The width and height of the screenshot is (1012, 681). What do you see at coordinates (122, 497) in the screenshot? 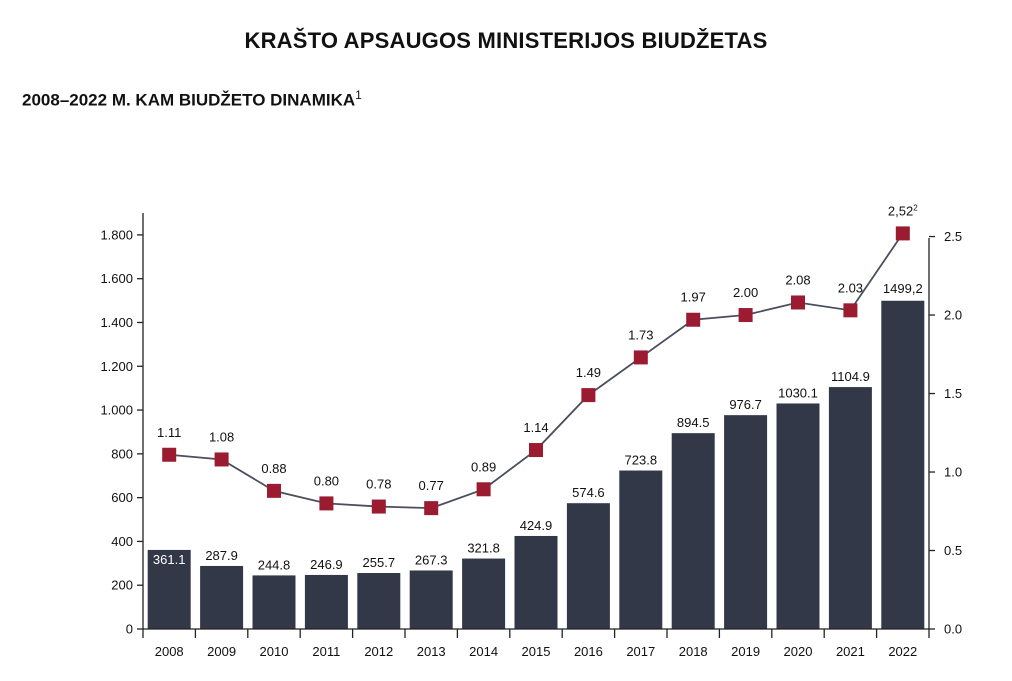
I see `left-axis-tick-label: 600` at bounding box center [122, 497].